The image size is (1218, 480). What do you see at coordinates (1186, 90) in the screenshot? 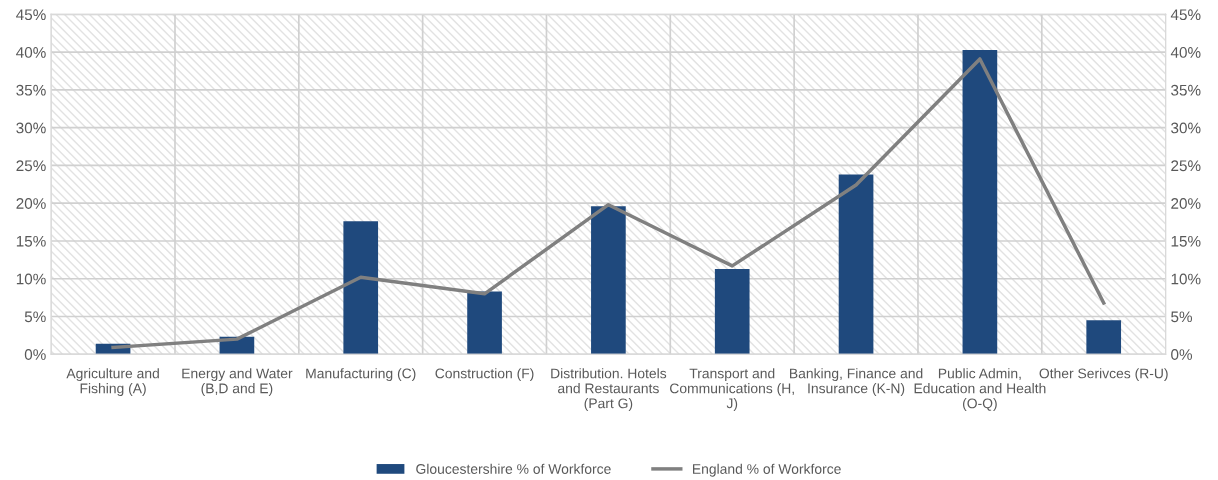
I see `y2-tick-label: 35%` at bounding box center [1186, 90].